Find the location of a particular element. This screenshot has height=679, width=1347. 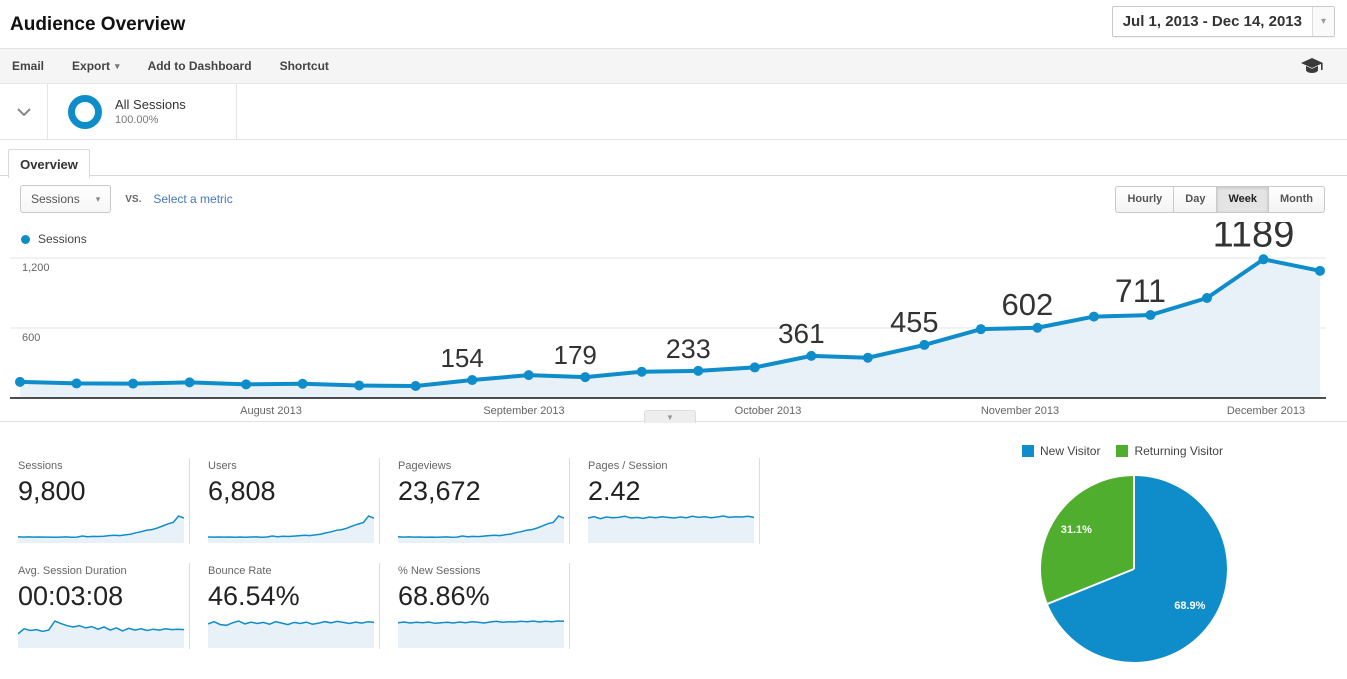

segment-row: All Sessions 100.00% is located at coordinates (673, 112).